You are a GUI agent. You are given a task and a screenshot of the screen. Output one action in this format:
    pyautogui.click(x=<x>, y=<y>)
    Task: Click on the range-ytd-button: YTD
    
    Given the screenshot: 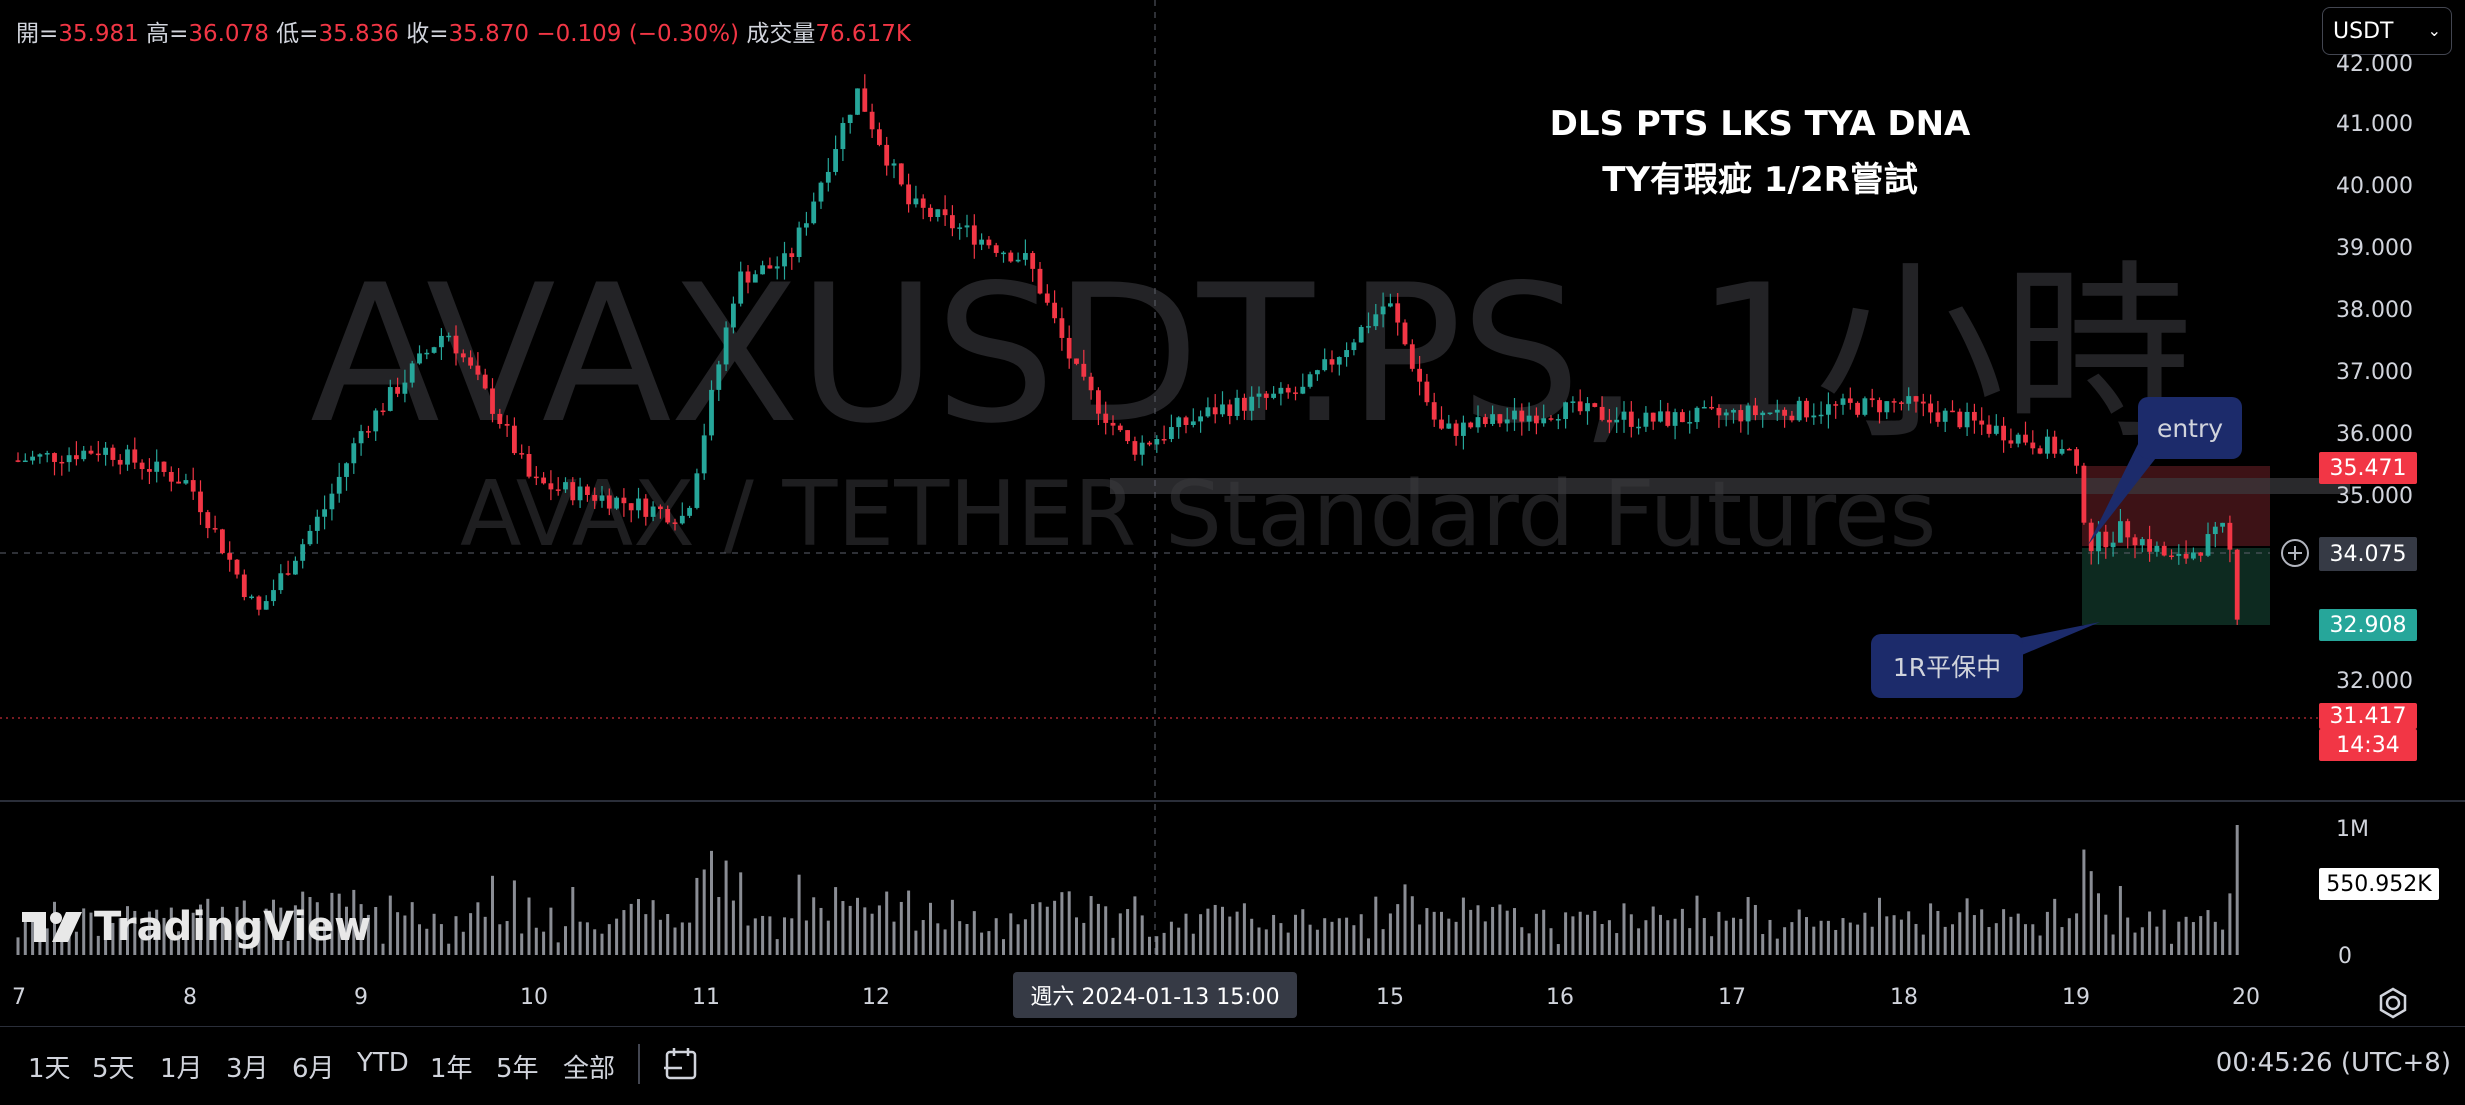 What is the action you would take?
    pyautogui.click(x=383, y=1063)
    